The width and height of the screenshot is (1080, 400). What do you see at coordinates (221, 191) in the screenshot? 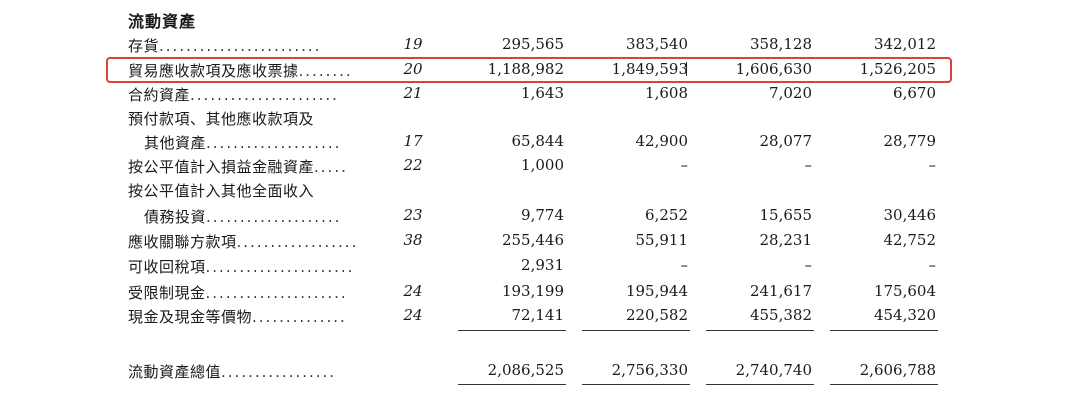
I see `row-label: 按公平值計入其他全面收入` at bounding box center [221, 191].